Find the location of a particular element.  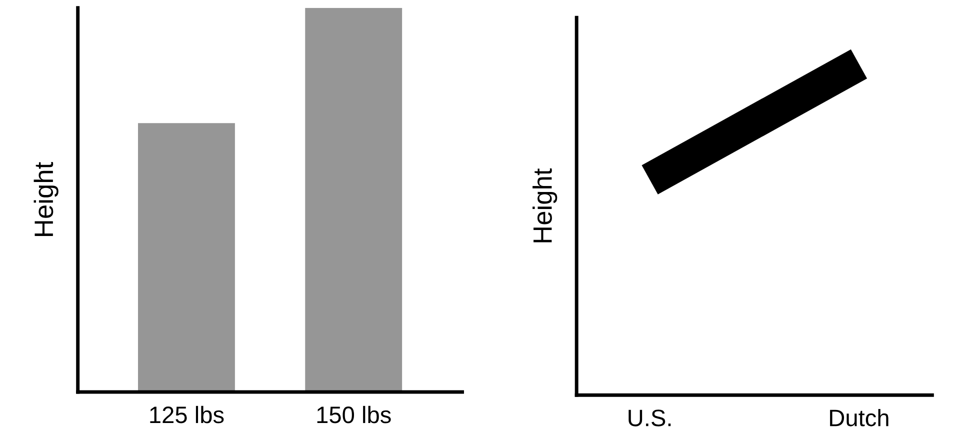

x-tick-label: 125 lbs is located at coordinates (187, 415).